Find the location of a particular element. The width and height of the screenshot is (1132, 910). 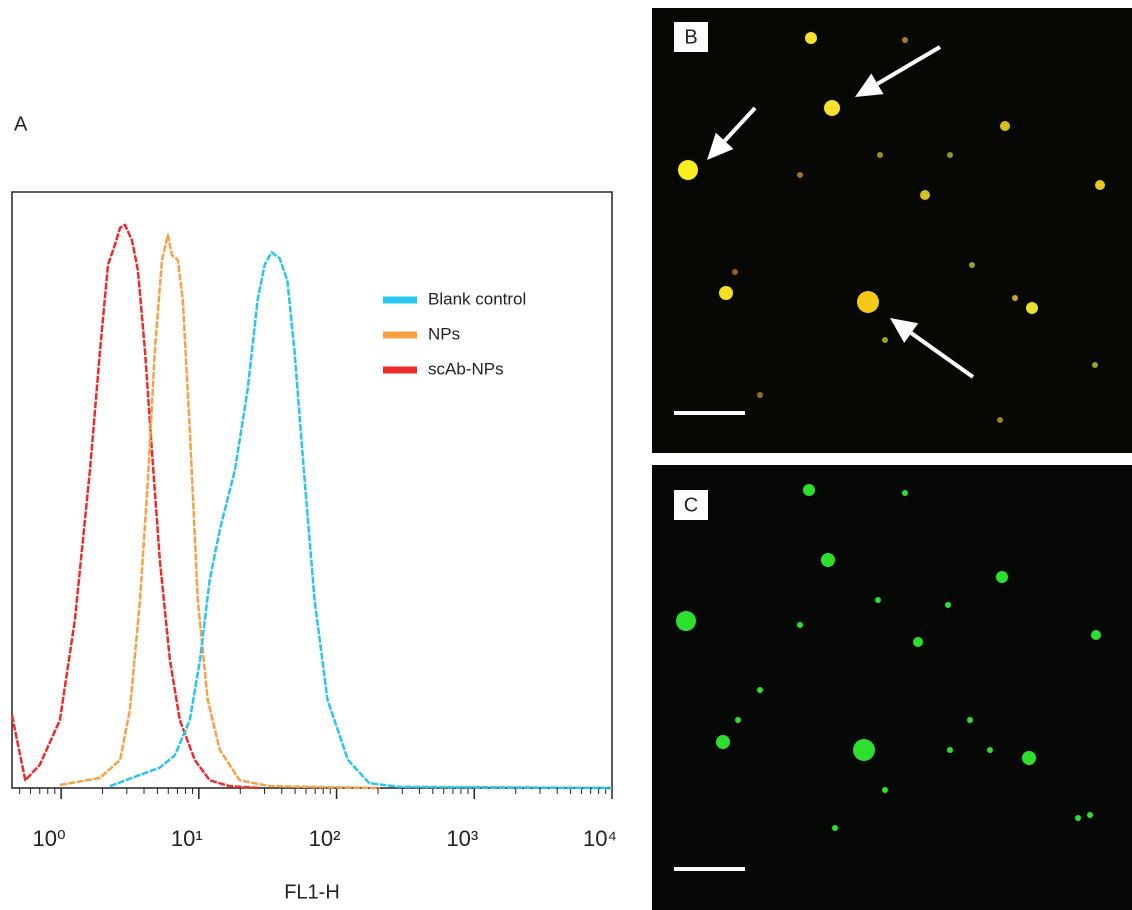

x-axis-label: FL1-H is located at coordinates (312, 892).